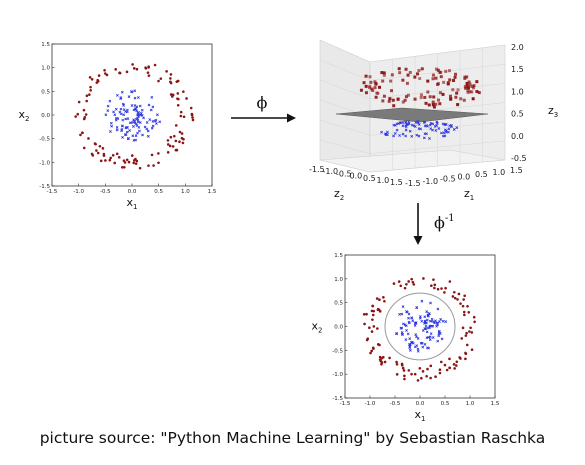 This screenshot has width=585, height=465. What do you see at coordinates (469, 194) in the screenshot?
I see `z1-axis-label: z1` at bounding box center [469, 194].